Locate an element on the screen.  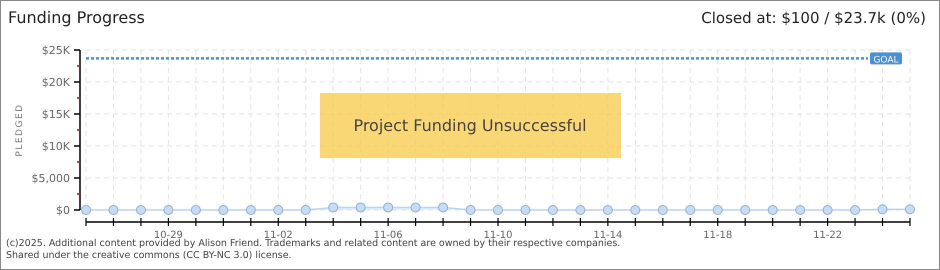
y-tick-label: $20K is located at coordinates (56, 82).